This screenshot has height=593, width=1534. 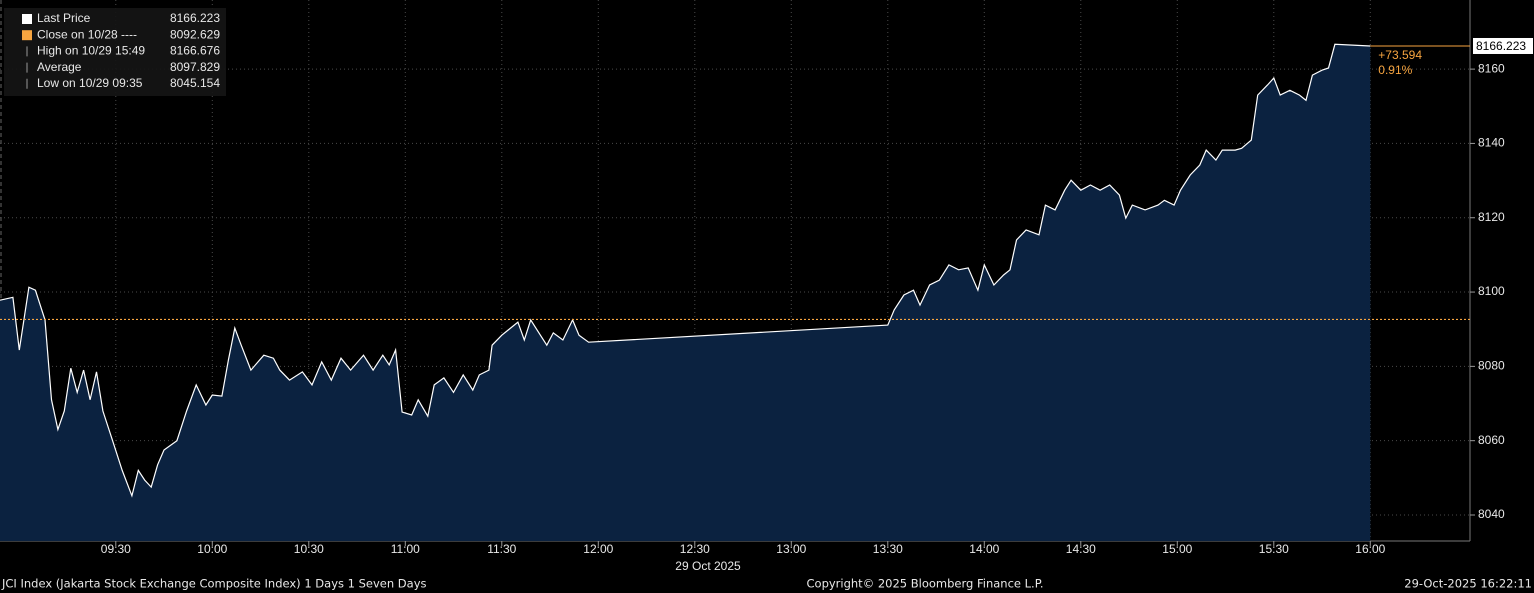 I want to click on x-tick-label: 16:00, so click(x=1370, y=549).